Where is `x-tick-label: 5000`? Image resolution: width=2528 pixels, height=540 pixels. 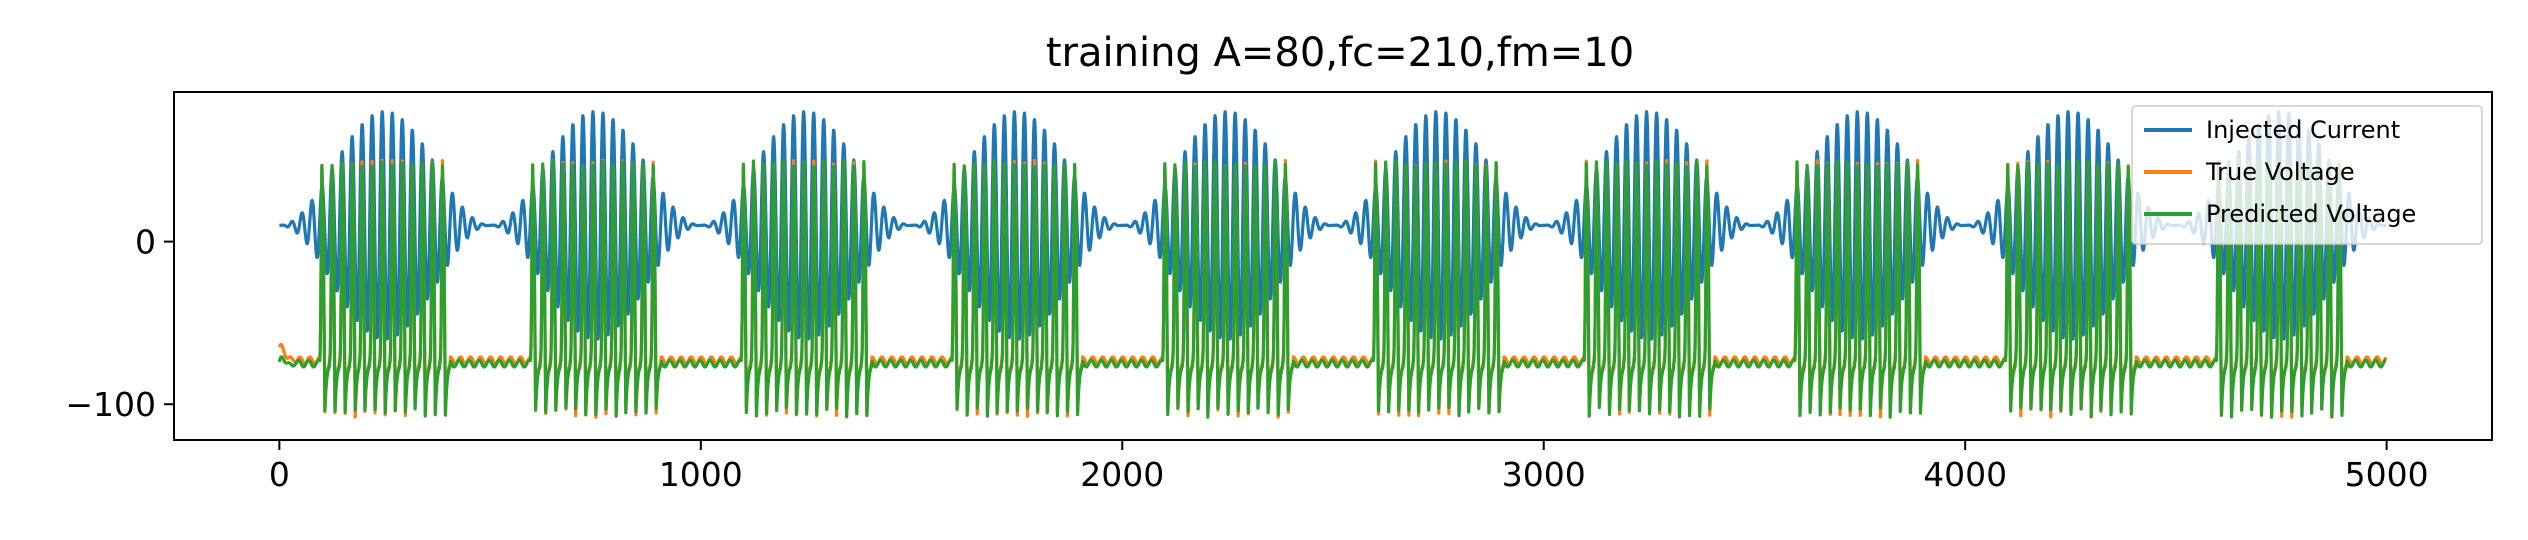
x-tick-label: 5000 is located at coordinates (2387, 474).